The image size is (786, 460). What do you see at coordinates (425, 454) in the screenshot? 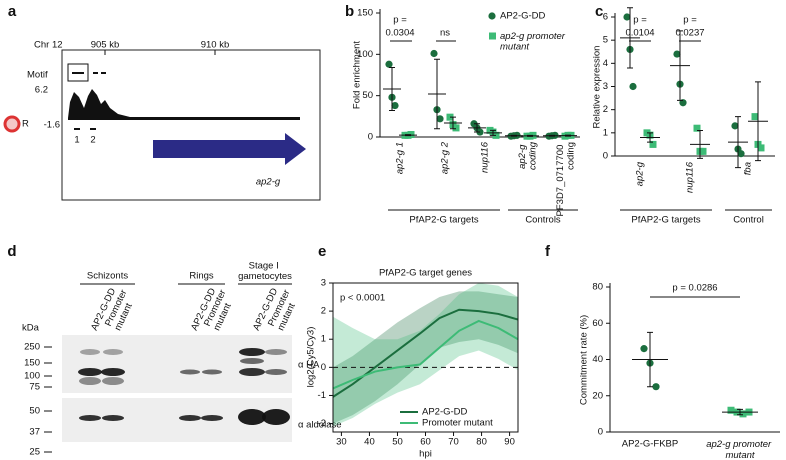
I see `x-axis-label: hpi` at bounding box center [425, 454].